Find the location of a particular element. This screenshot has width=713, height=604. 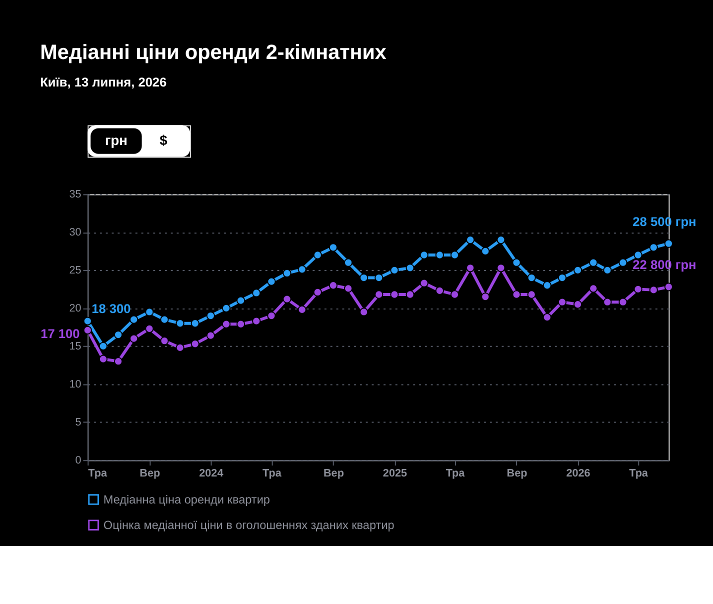

y-tick-label: 15 is located at coordinates (75, 346).